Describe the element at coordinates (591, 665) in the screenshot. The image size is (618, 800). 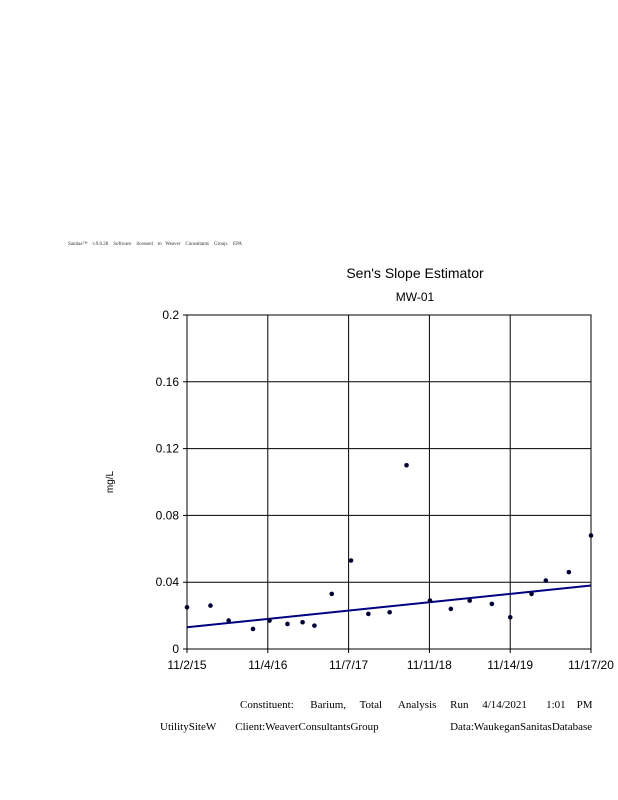
I see `x-tick-label: 11/17/20` at that location.